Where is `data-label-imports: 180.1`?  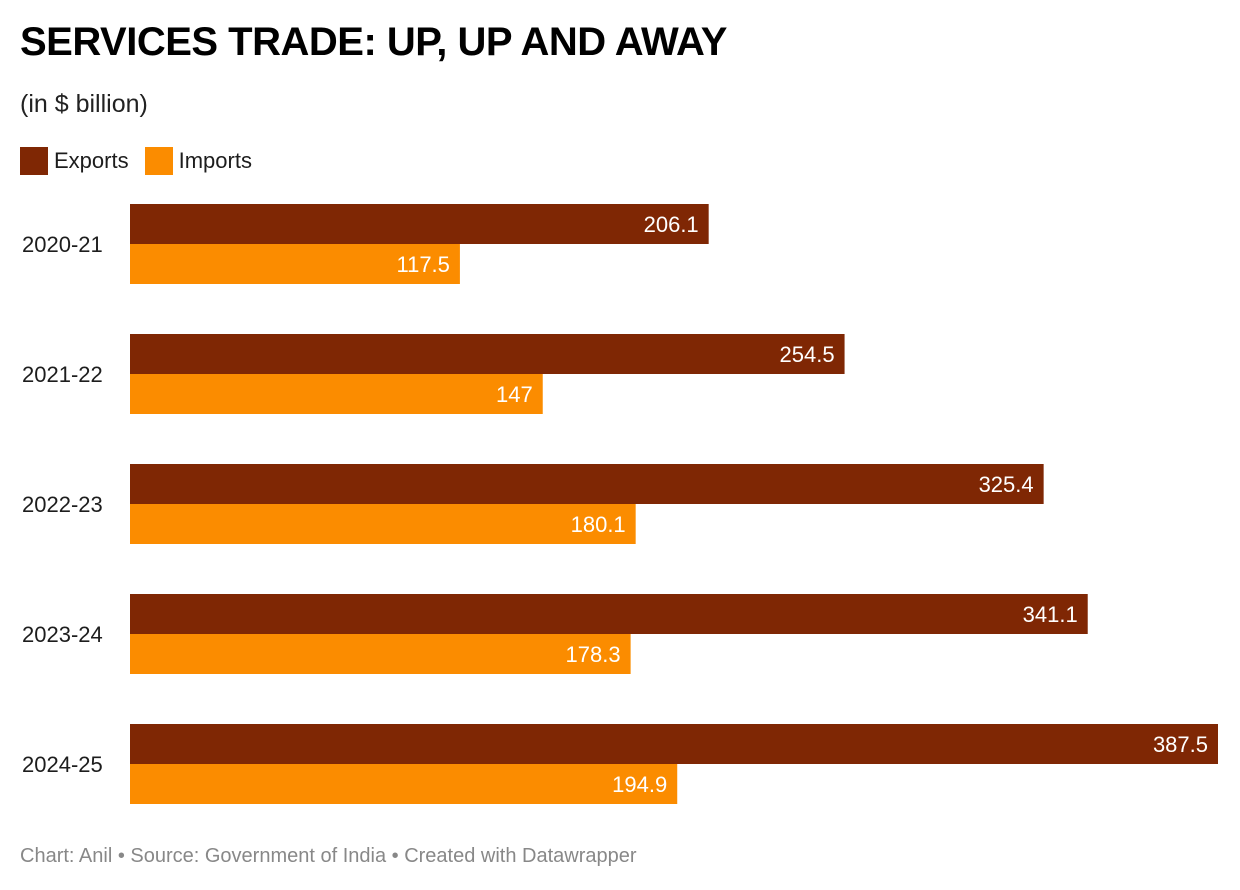
data-label-imports: 180.1 is located at coordinates (598, 524).